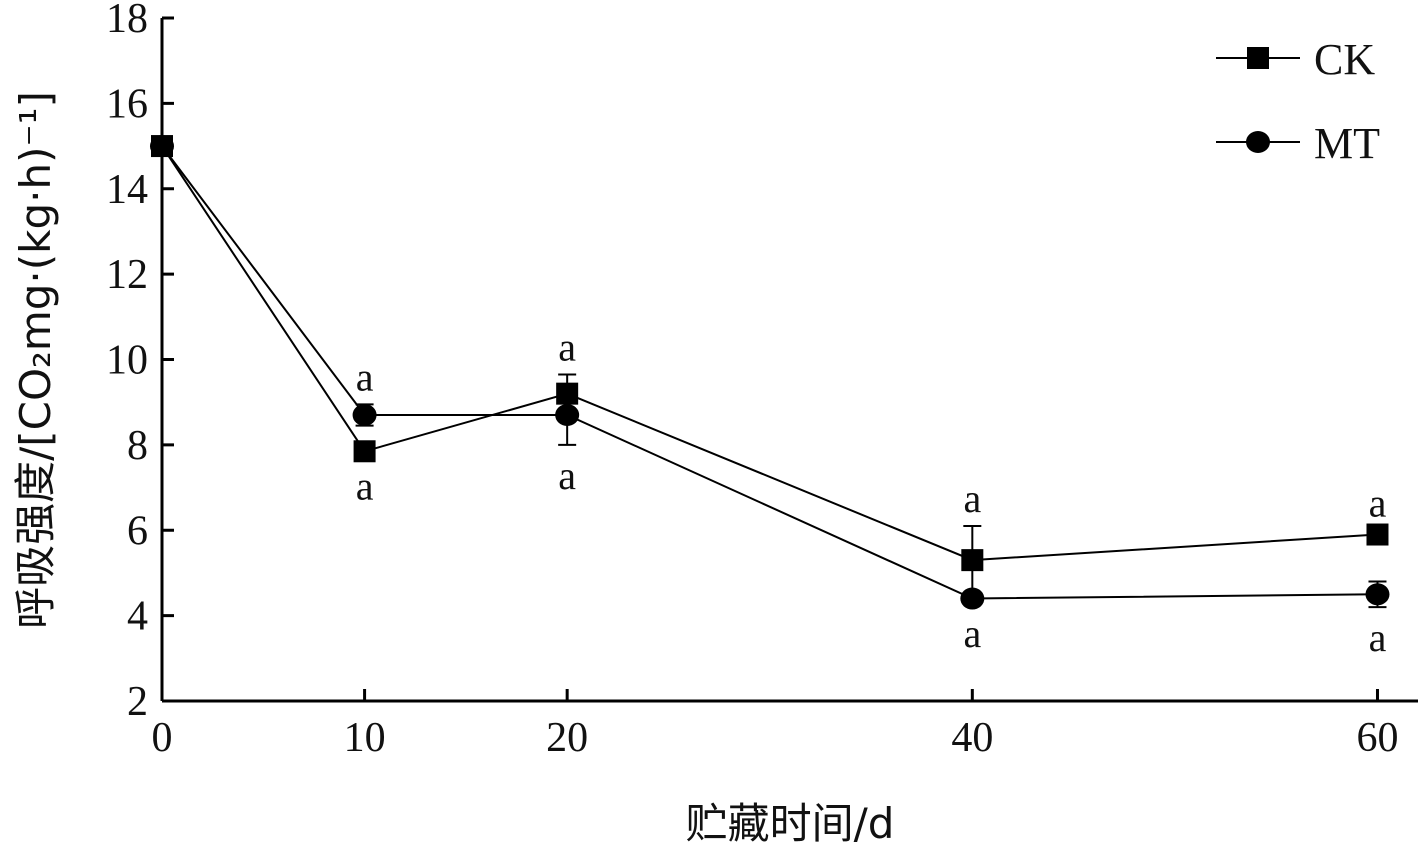 The width and height of the screenshot is (1420, 848). Describe the element at coordinates (567, 738) in the screenshot. I see `x-tick-label: 20` at that location.